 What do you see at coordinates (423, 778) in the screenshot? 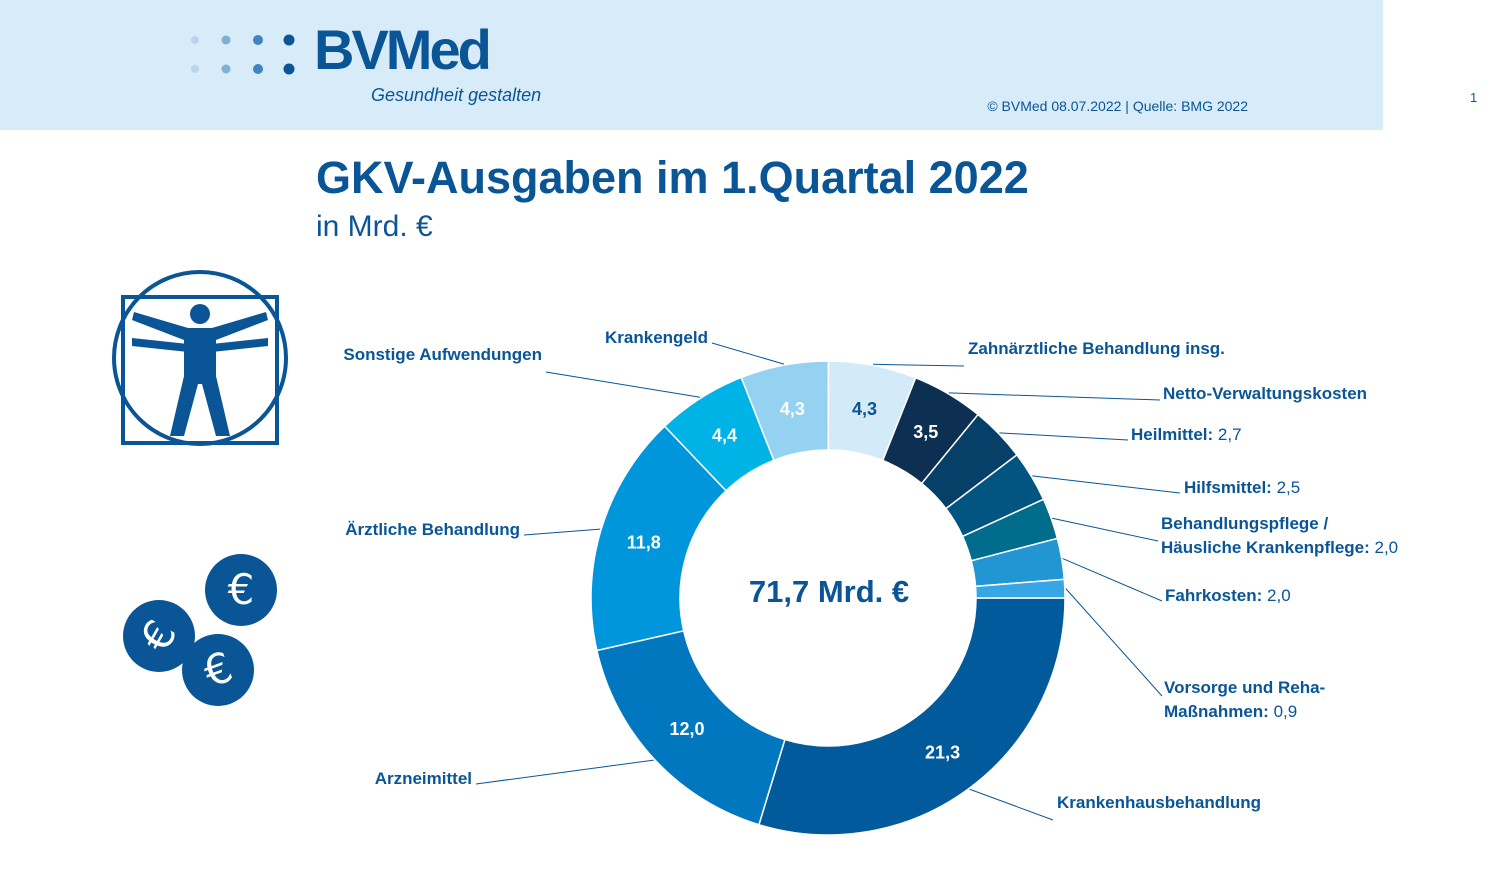
I see `category-label: Arzneimittel` at bounding box center [423, 778].